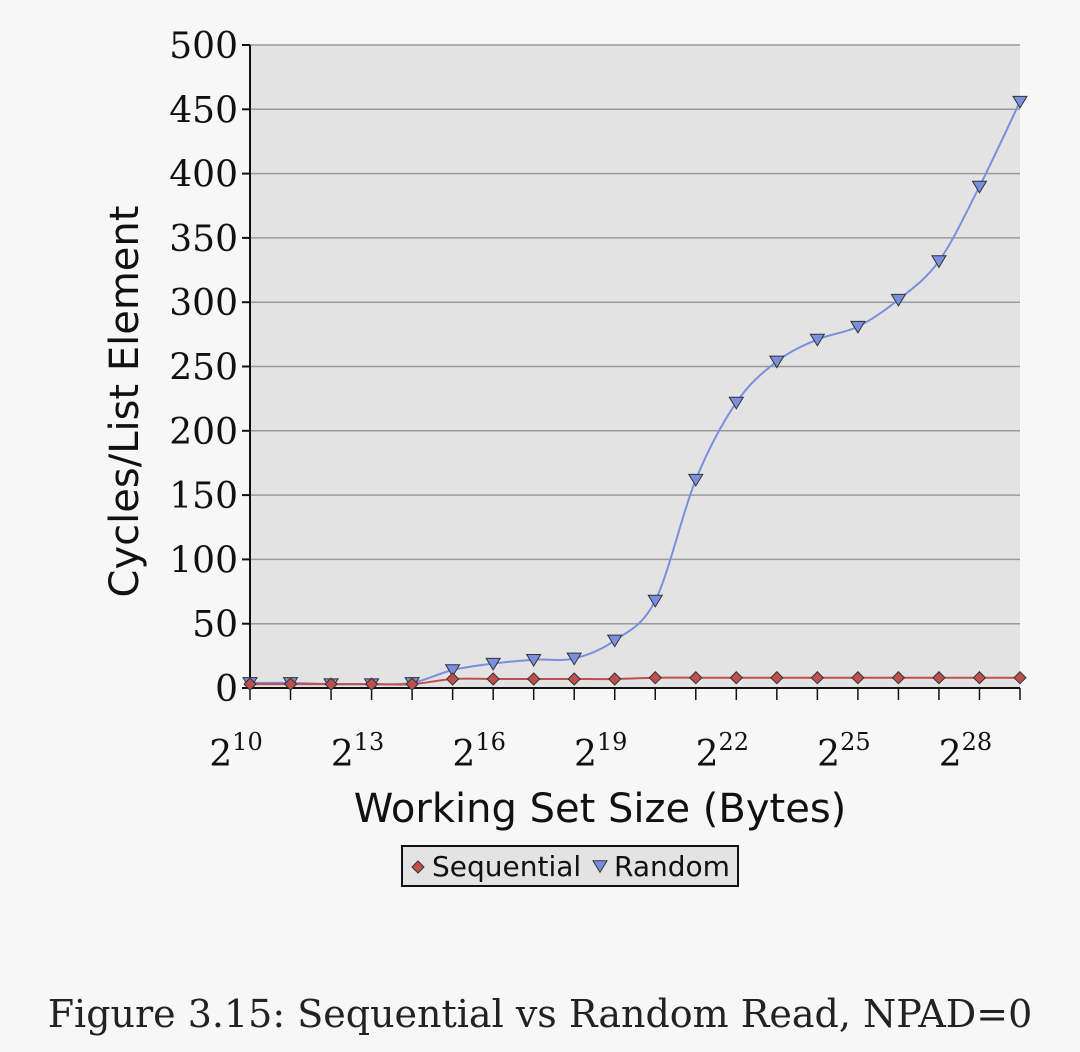 The image size is (1080, 1052). Describe the element at coordinates (600, 867) in the screenshot. I see `legend-marker-random` at that location.